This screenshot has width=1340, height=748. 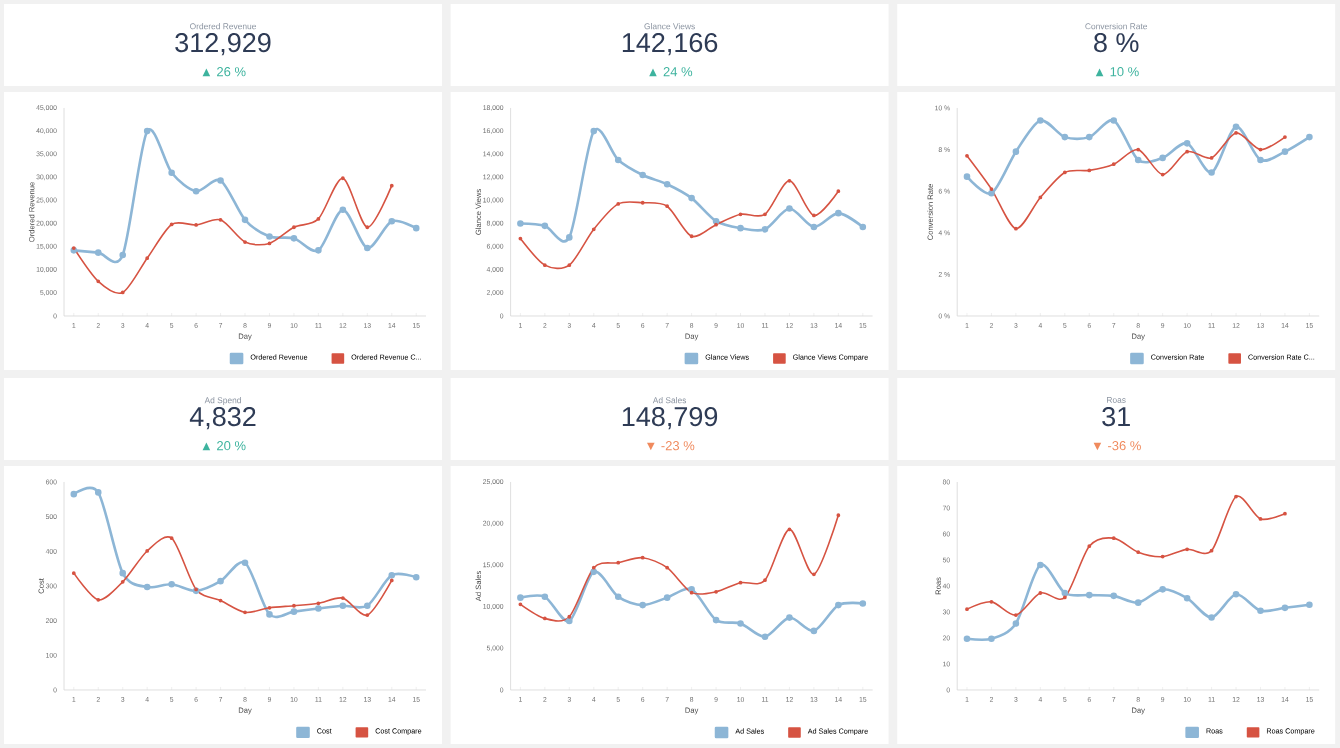 What do you see at coordinates (1116, 417) in the screenshot?
I see `text: 31` at bounding box center [1116, 417].